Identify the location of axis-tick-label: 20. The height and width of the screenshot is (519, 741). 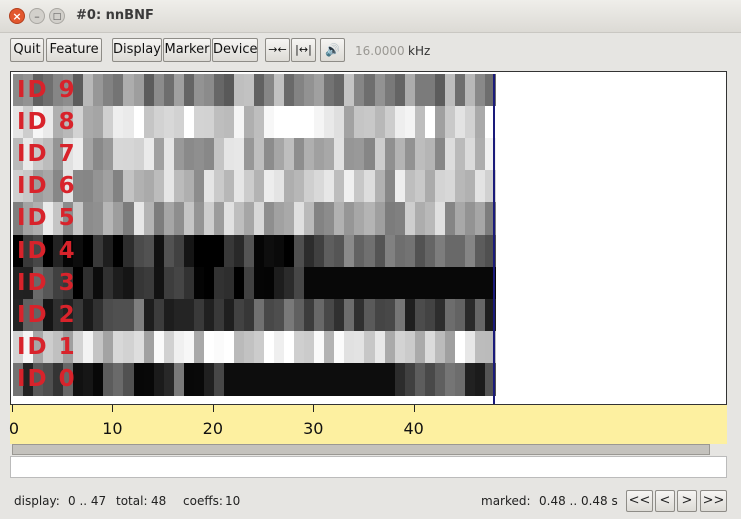
(213, 428).